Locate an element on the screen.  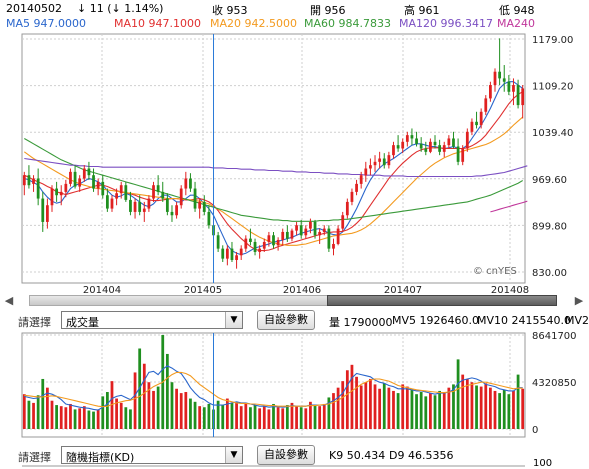
time-tick-label: 201405 is located at coordinates (203, 289).